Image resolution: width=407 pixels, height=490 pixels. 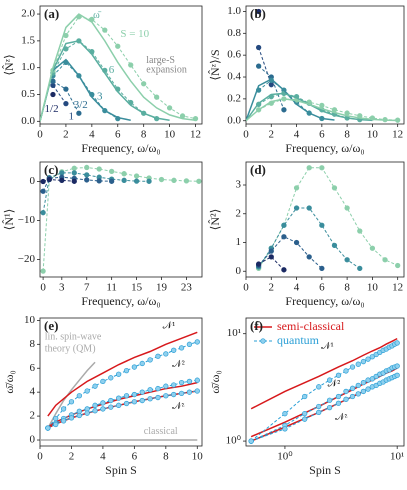 What do you see at coordinates (322, 135) in the screenshot?
I see `x-tick-label: 6` at bounding box center [322, 135].